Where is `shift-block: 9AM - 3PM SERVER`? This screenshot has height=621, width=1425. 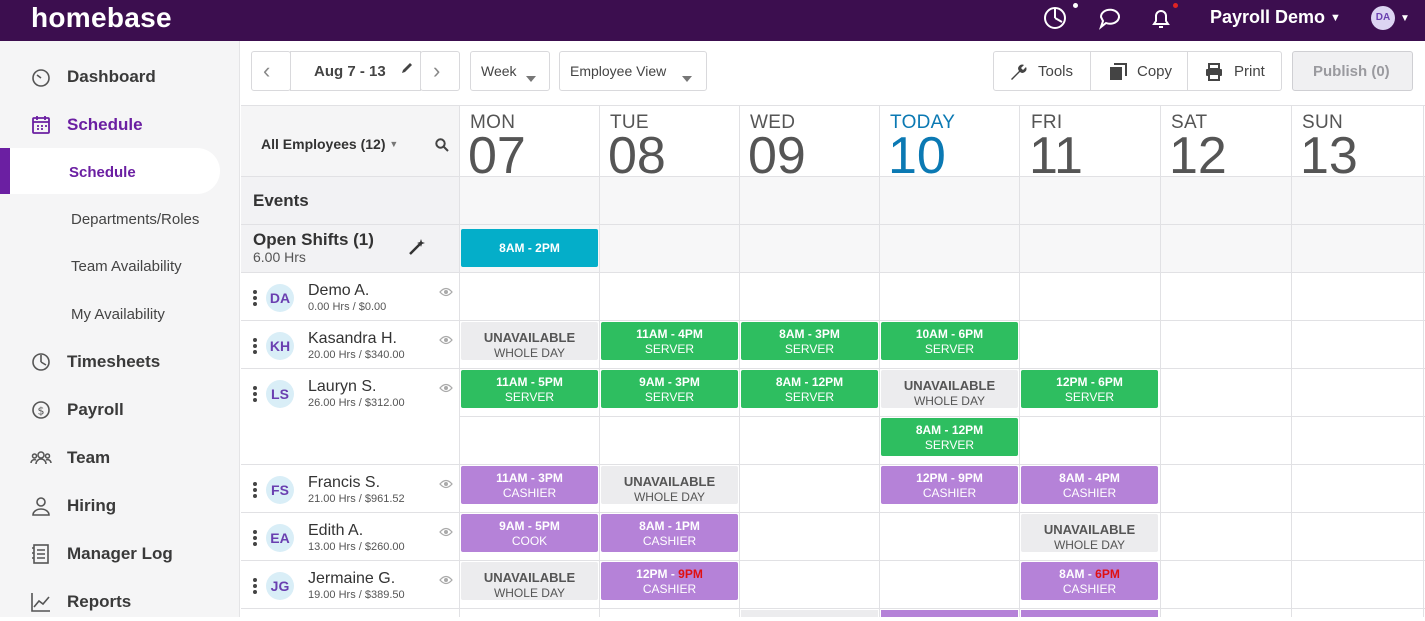 shift-block: 9AM - 3PM SERVER is located at coordinates (669, 389).